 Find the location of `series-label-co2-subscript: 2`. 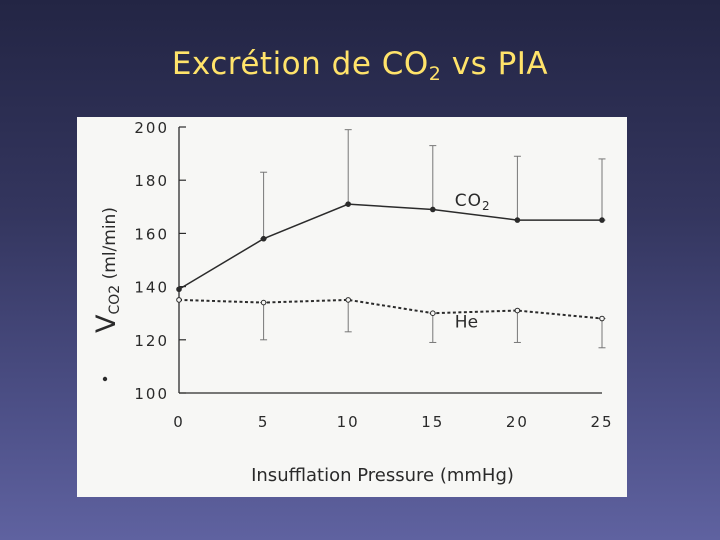

series-label-co2-subscript: 2 is located at coordinates (486, 206).